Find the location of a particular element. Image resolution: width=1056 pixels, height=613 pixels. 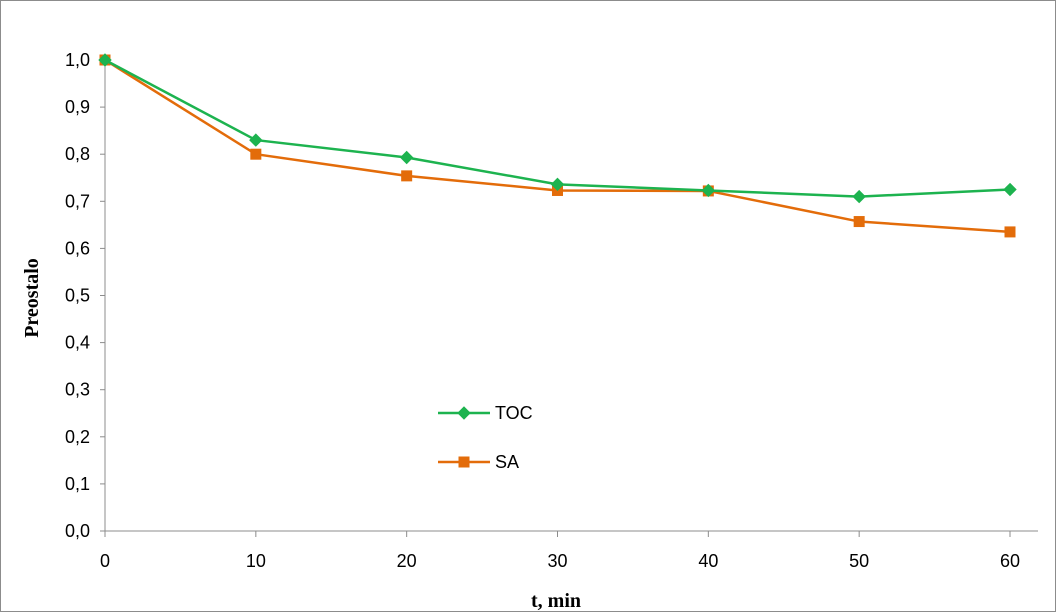

y-tick-label: 0,1 is located at coordinates (77, 484).